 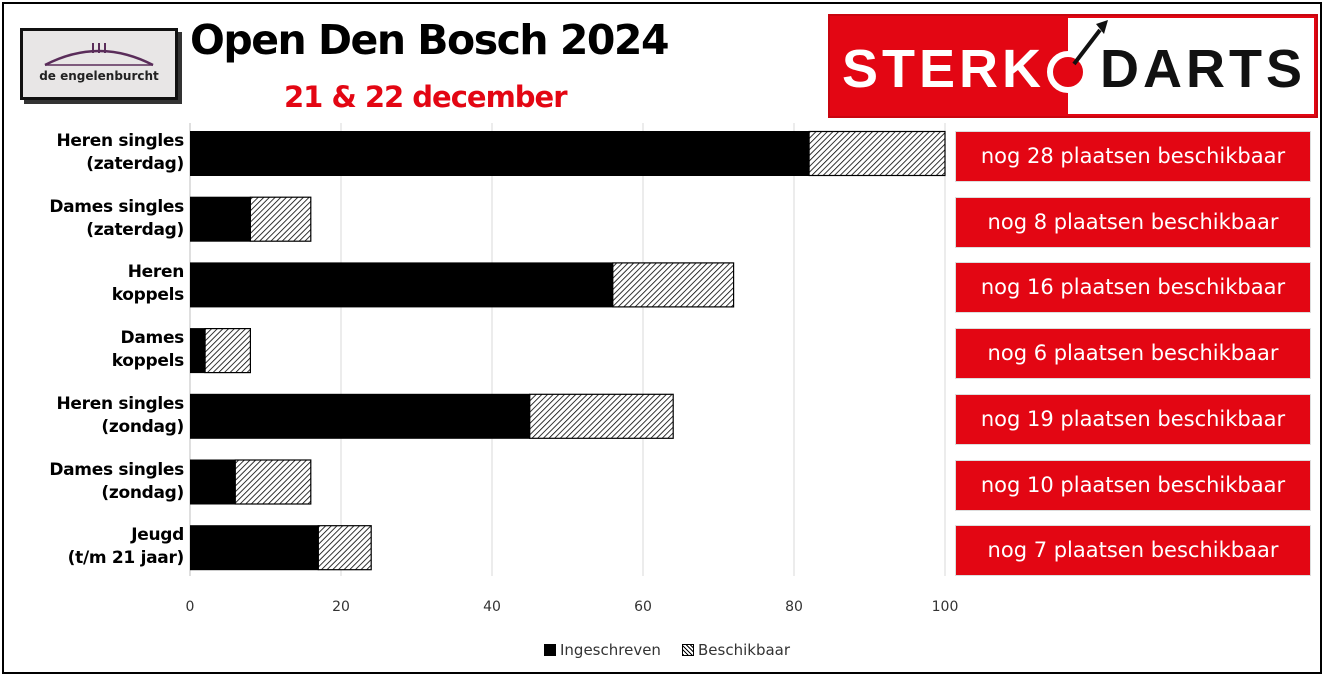 I want to click on bridge-icon, so click(x=99, y=55).